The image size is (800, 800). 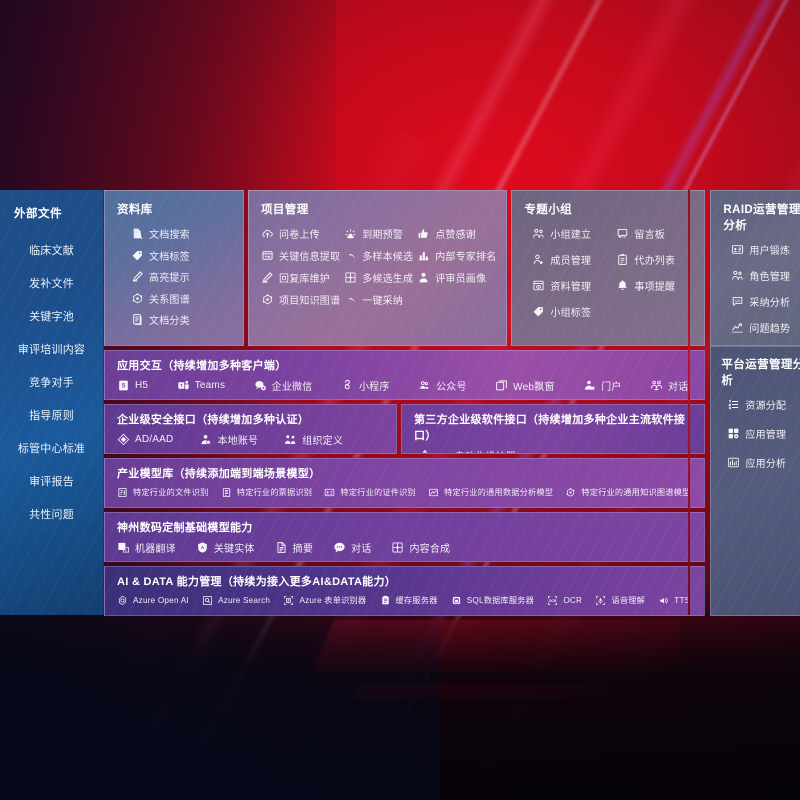 What do you see at coordinates (51, 317) in the screenshot?
I see `sidebar-item-2: 关键字池` at bounding box center [51, 317].